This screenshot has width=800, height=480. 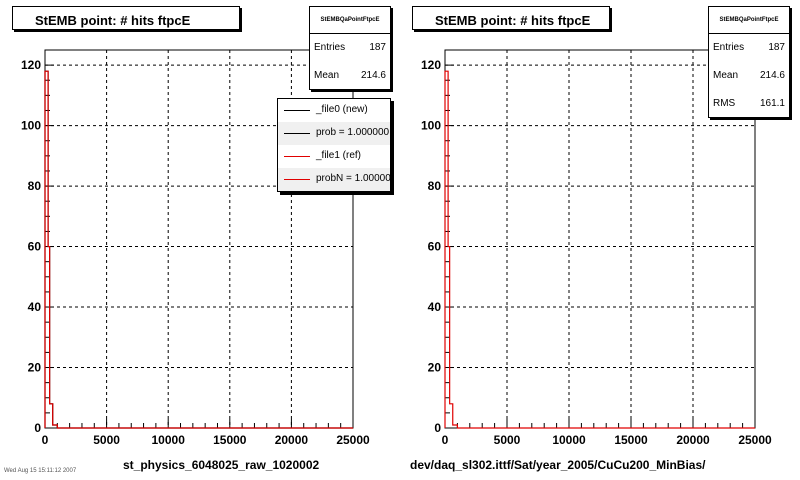 What do you see at coordinates (353, 132) in the screenshot?
I see `legend-label: prob = 1.000000` at bounding box center [353, 132].